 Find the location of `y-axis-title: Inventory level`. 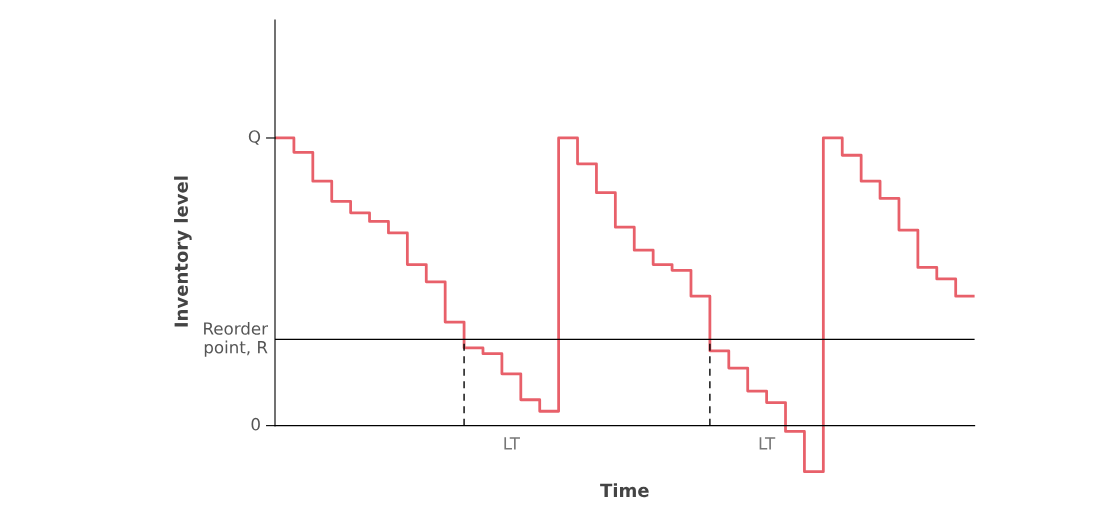

y-axis-title: Inventory level is located at coordinates (183, 251).